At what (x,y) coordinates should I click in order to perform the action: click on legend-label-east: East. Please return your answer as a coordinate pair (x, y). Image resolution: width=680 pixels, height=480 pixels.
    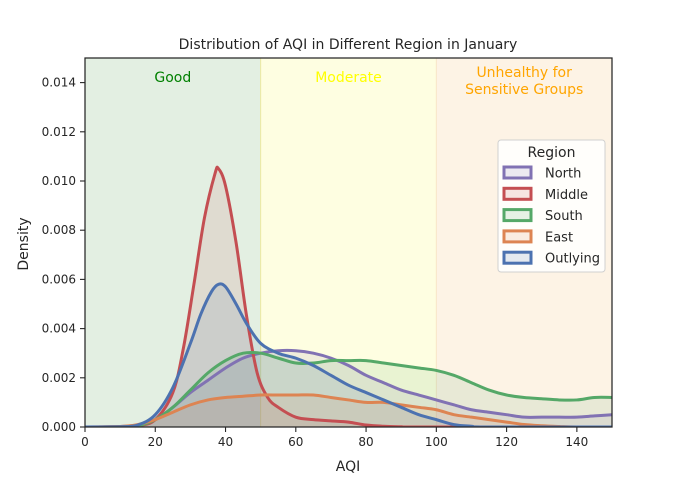
    Looking at the image, I should click on (559, 237).